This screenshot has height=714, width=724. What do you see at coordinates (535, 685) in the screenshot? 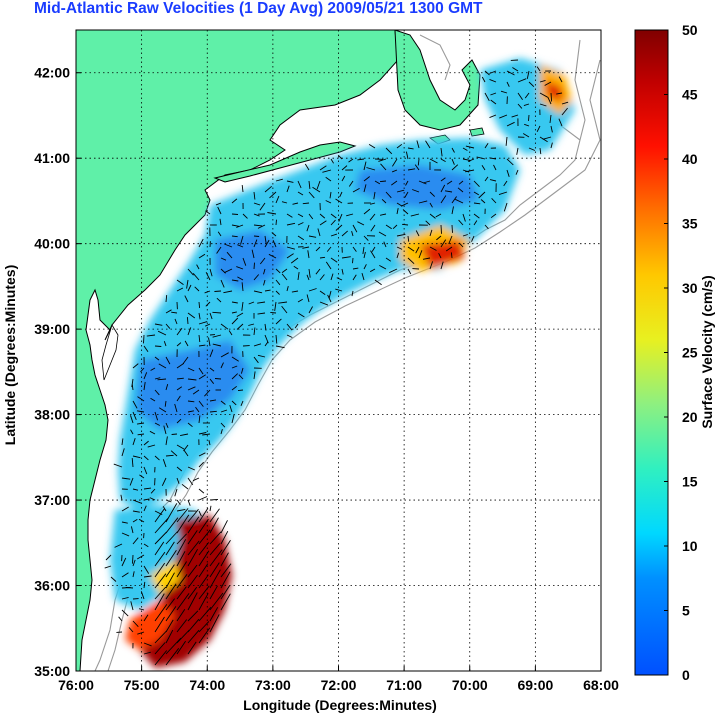
I see `x-tick-label: 69:00` at bounding box center [535, 685].